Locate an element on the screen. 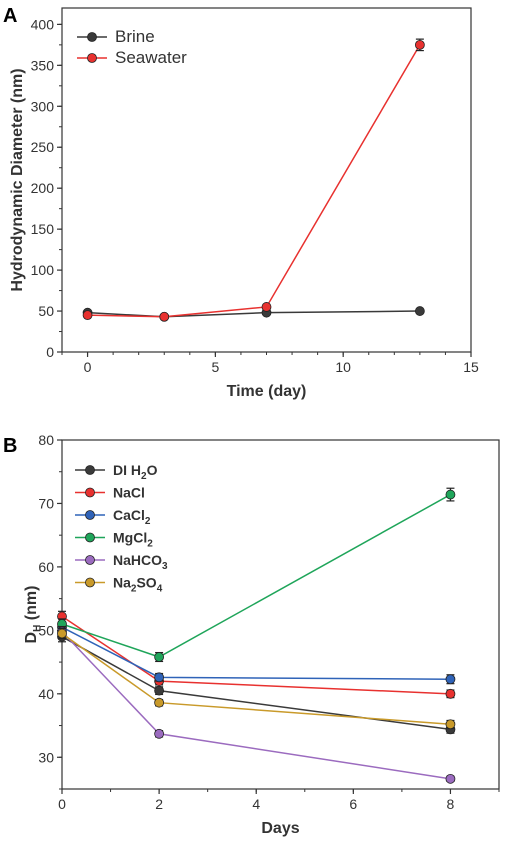 This screenshot has width=505, height=847. y-tick-label: 40 is located at coordinates (46, 694).